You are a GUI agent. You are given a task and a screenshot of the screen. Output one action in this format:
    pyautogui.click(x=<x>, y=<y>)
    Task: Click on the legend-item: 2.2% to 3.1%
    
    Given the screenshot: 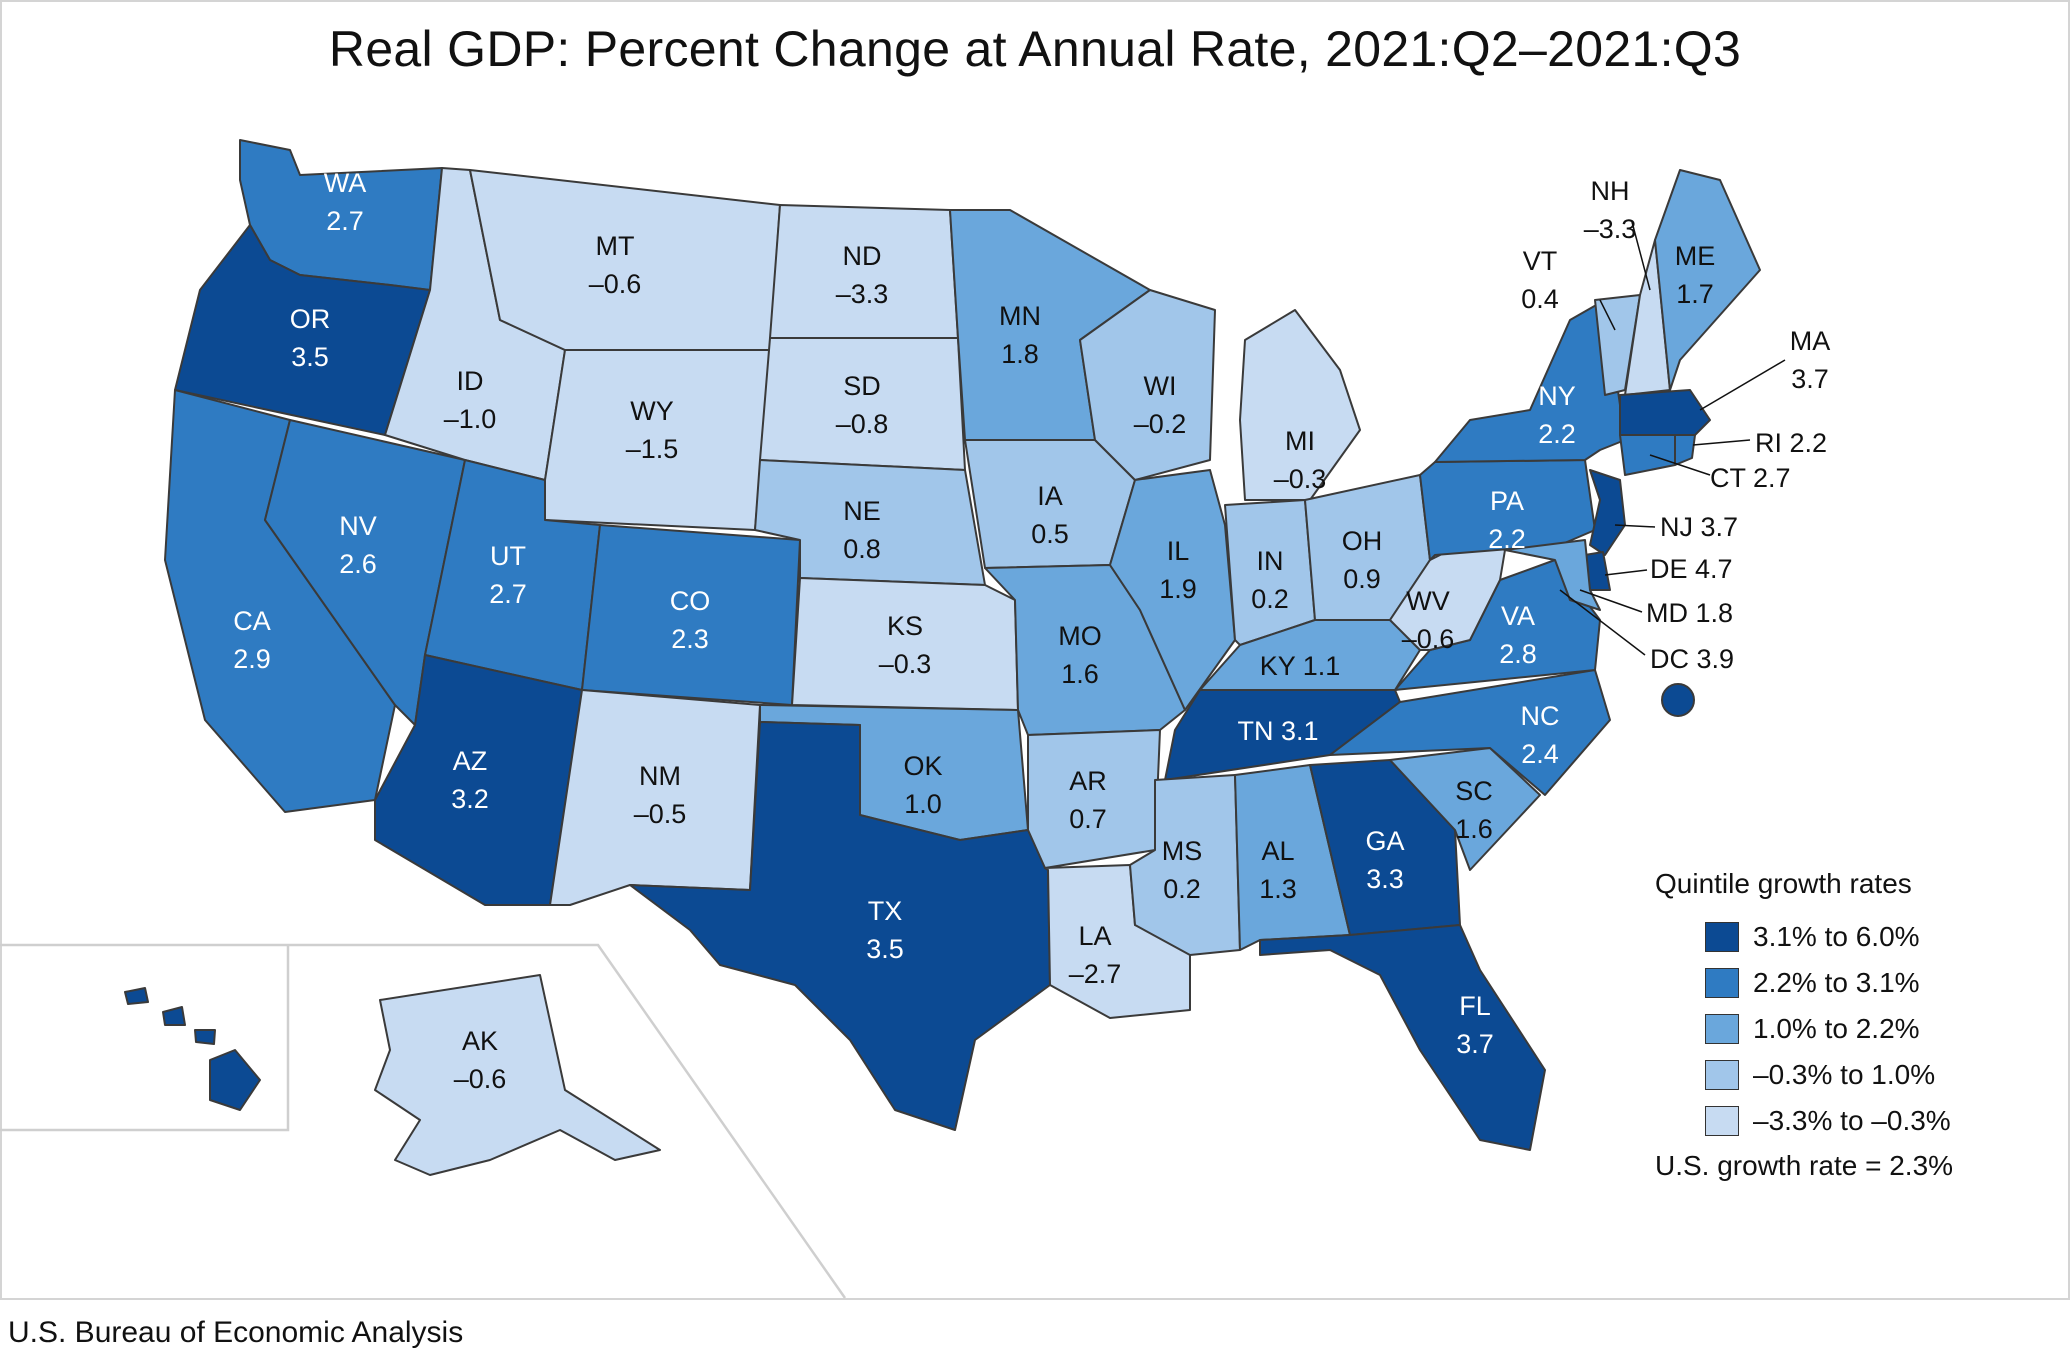 What is the action you would take?
    pyautogui.click(x=1855, y=983)
    